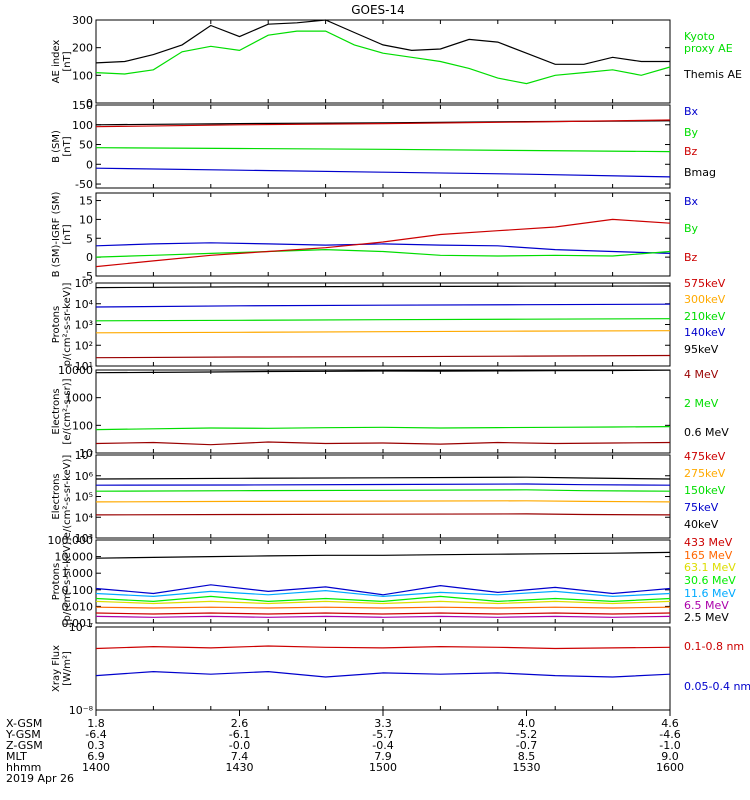 The image size is (750, 800). I want to click on legend-entry: 6.5 MeV, so click(706, 605).